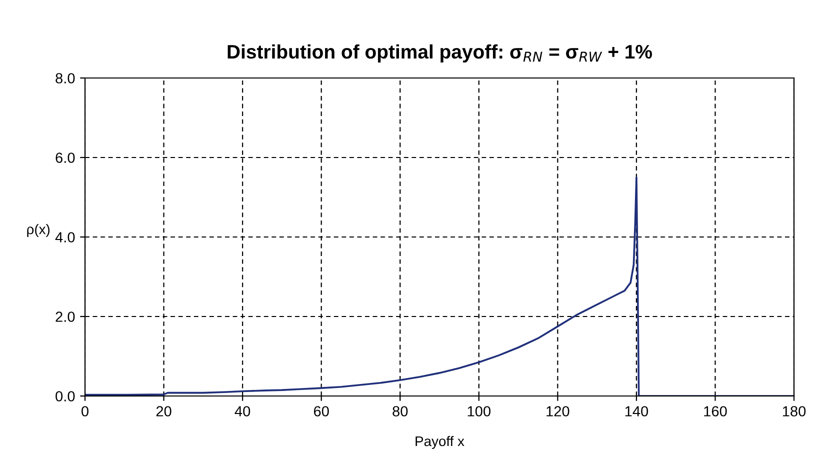 Image resolution: width=819 pixels, height=465 pixels. I want to click on x-tick-label: 20, so click(164, 411).